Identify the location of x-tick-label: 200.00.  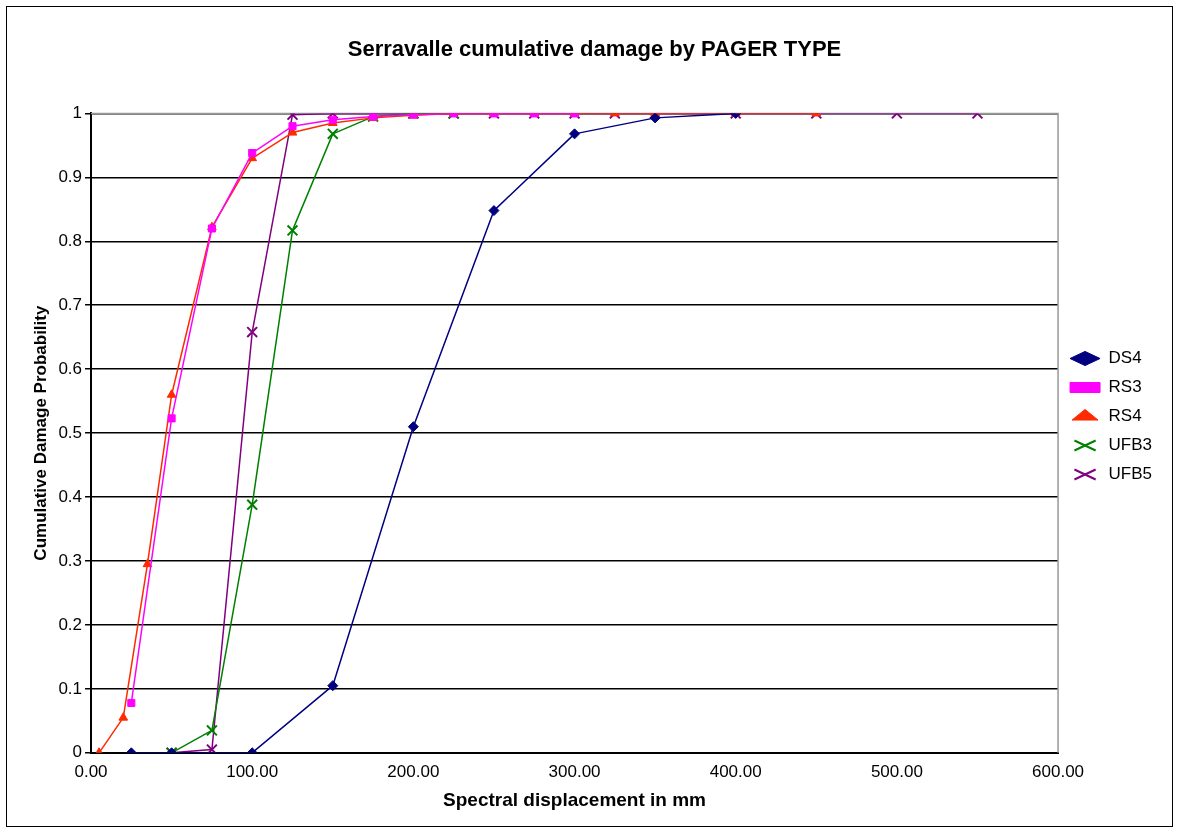
(413, 771).